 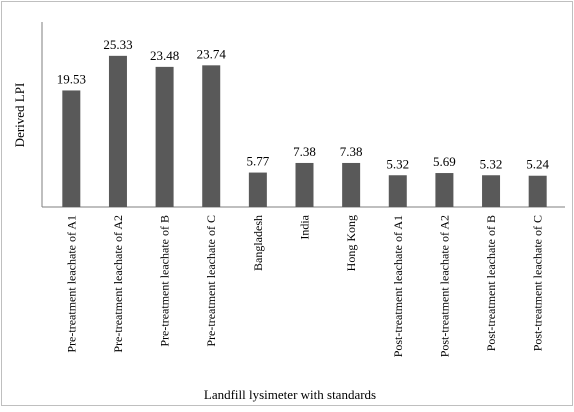 I want to click on value-label: 25.33, so click(x=117, y=44).